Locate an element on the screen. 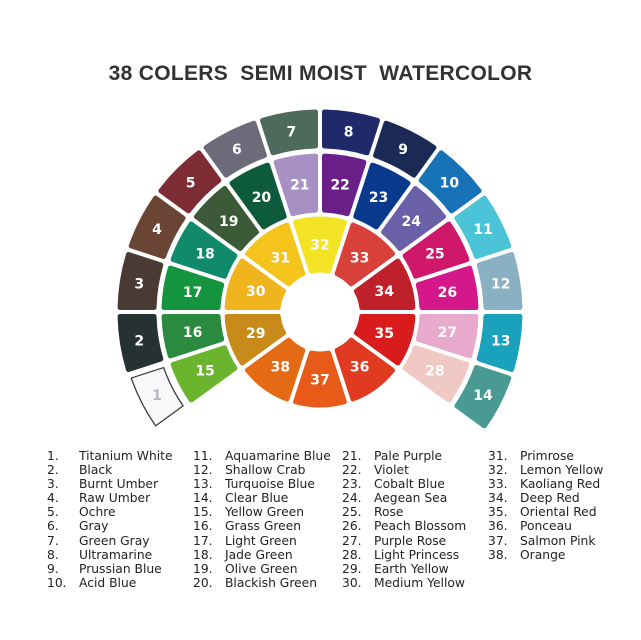  swatch-number: 32 is located at coordinates (319, 246).